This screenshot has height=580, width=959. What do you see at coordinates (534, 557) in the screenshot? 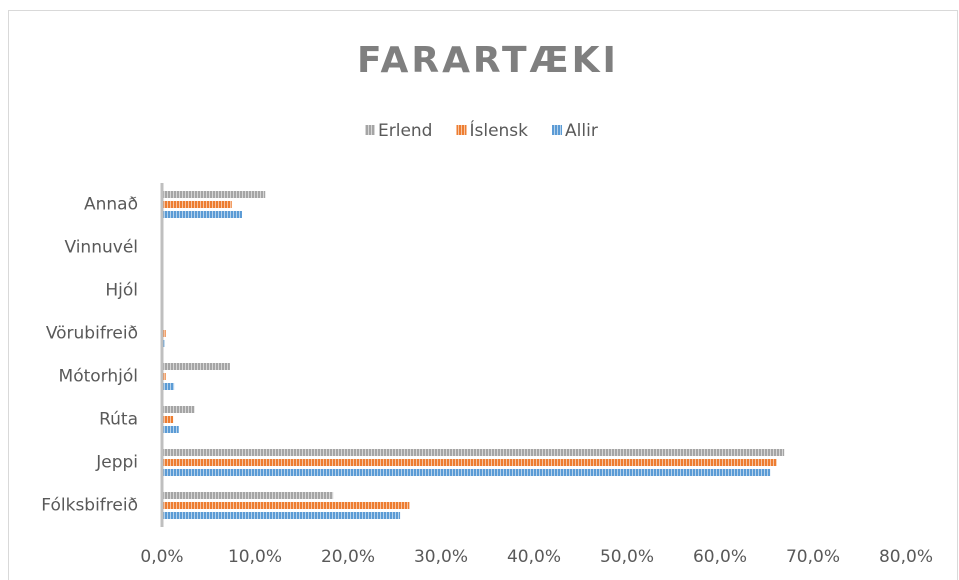
I see `x-tick-label: 40,0%` at bounding box center [534, 557].